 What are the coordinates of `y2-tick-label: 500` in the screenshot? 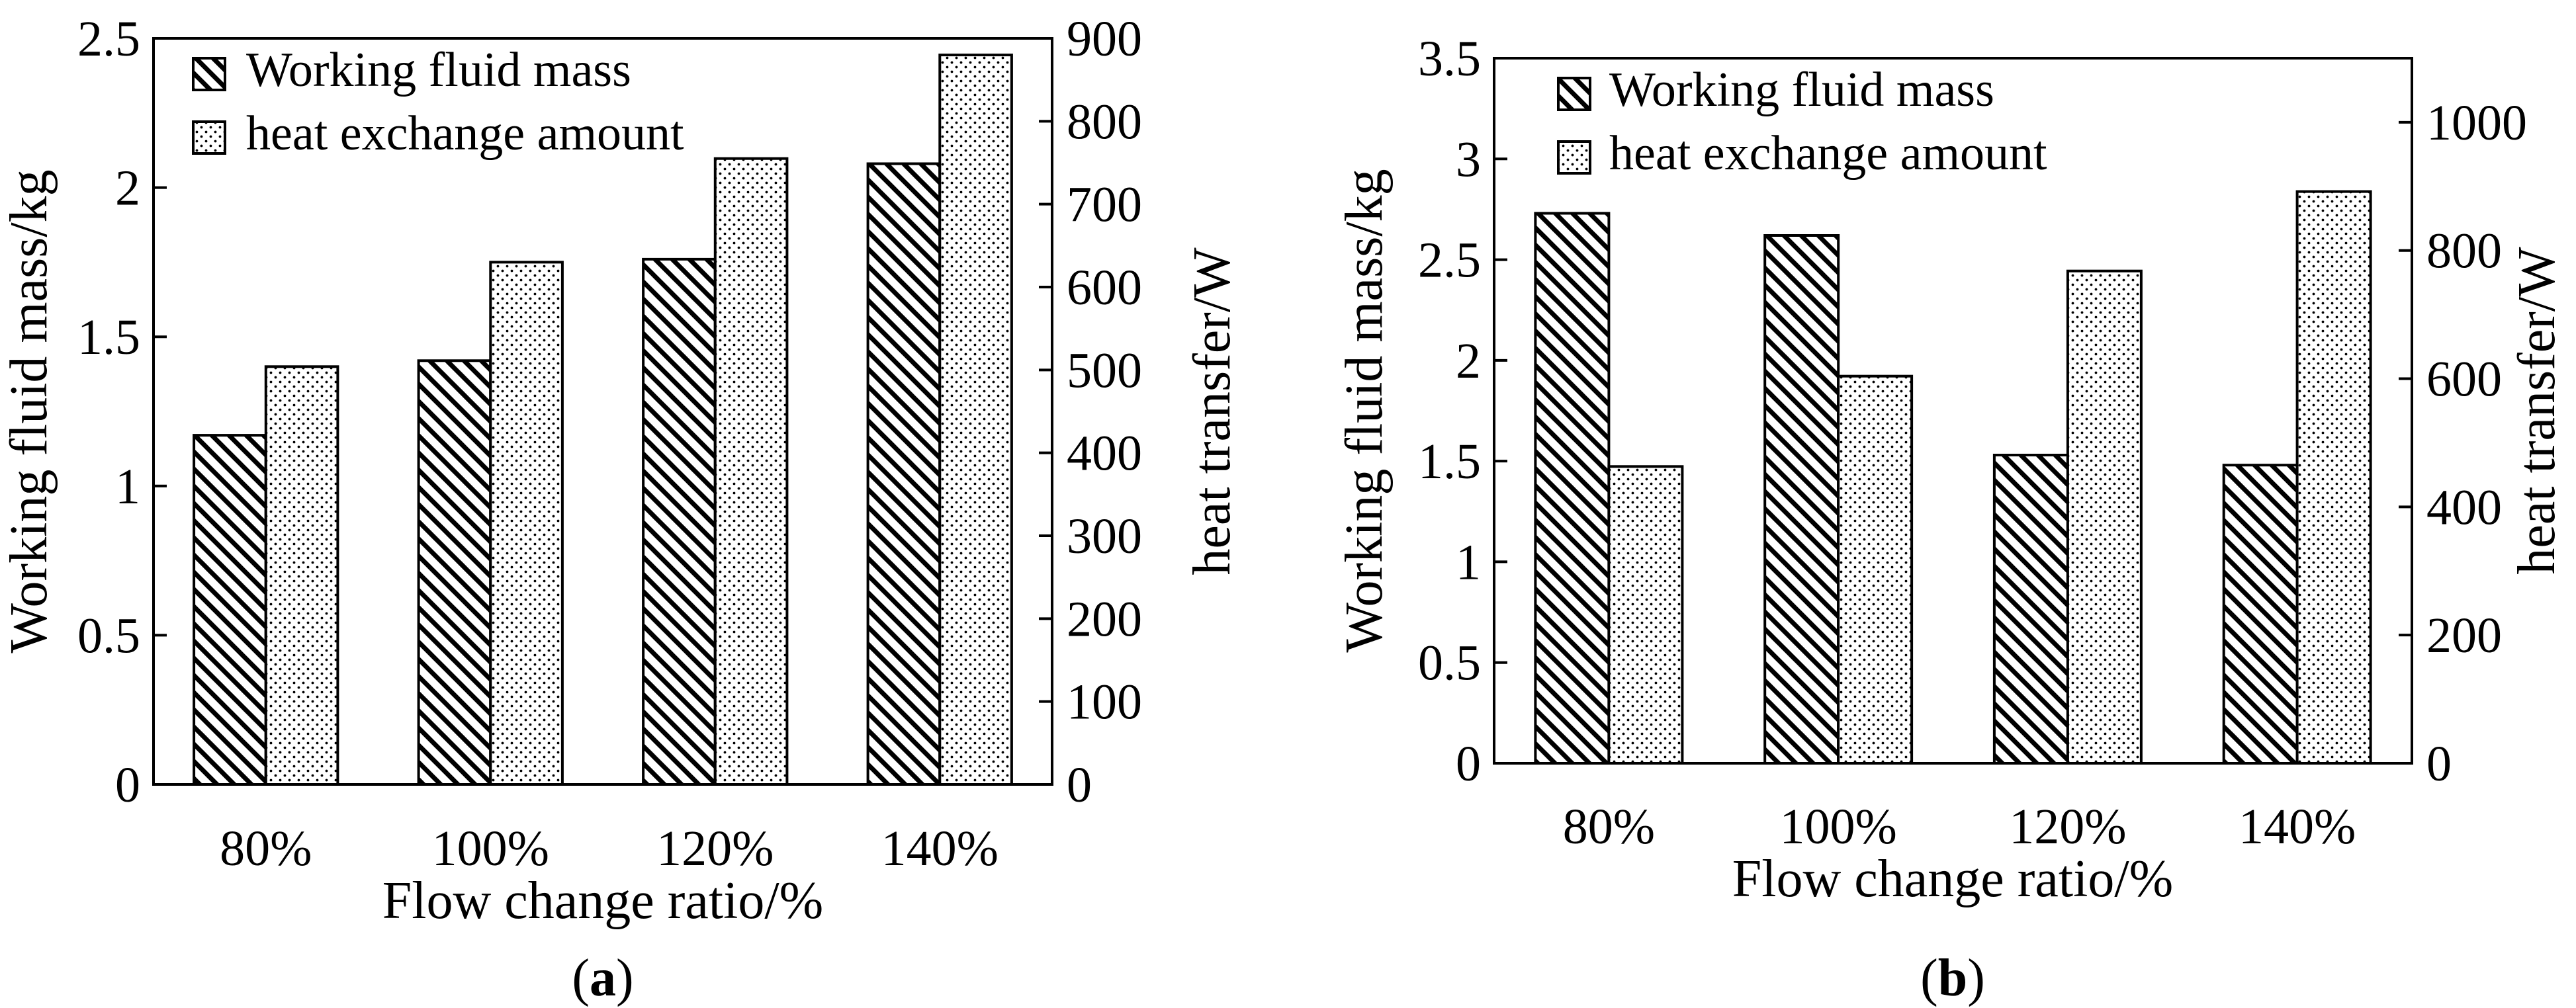 It's located at (1104, 370).